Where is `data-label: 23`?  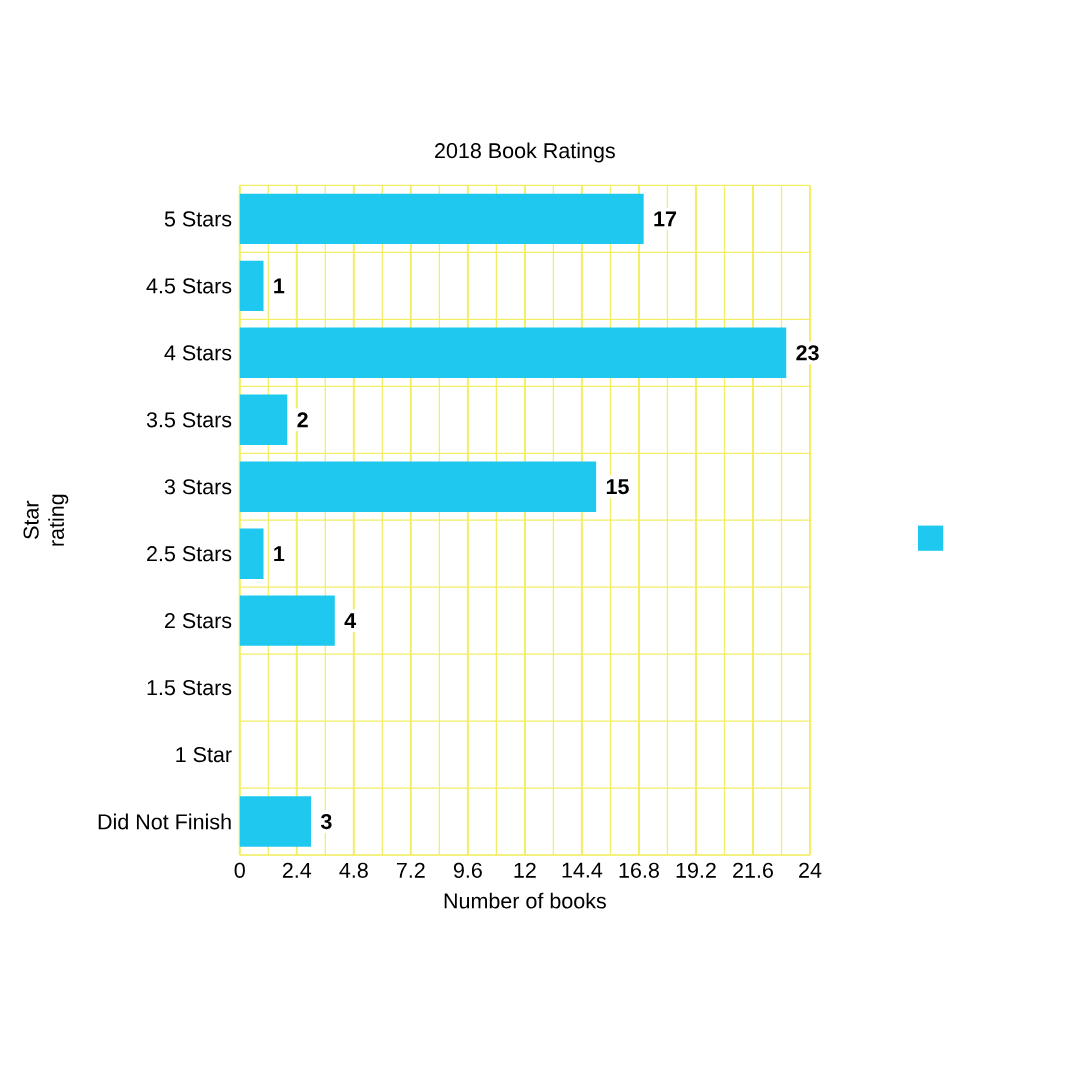 data-label: 23 is located at coordinates (807, 353).